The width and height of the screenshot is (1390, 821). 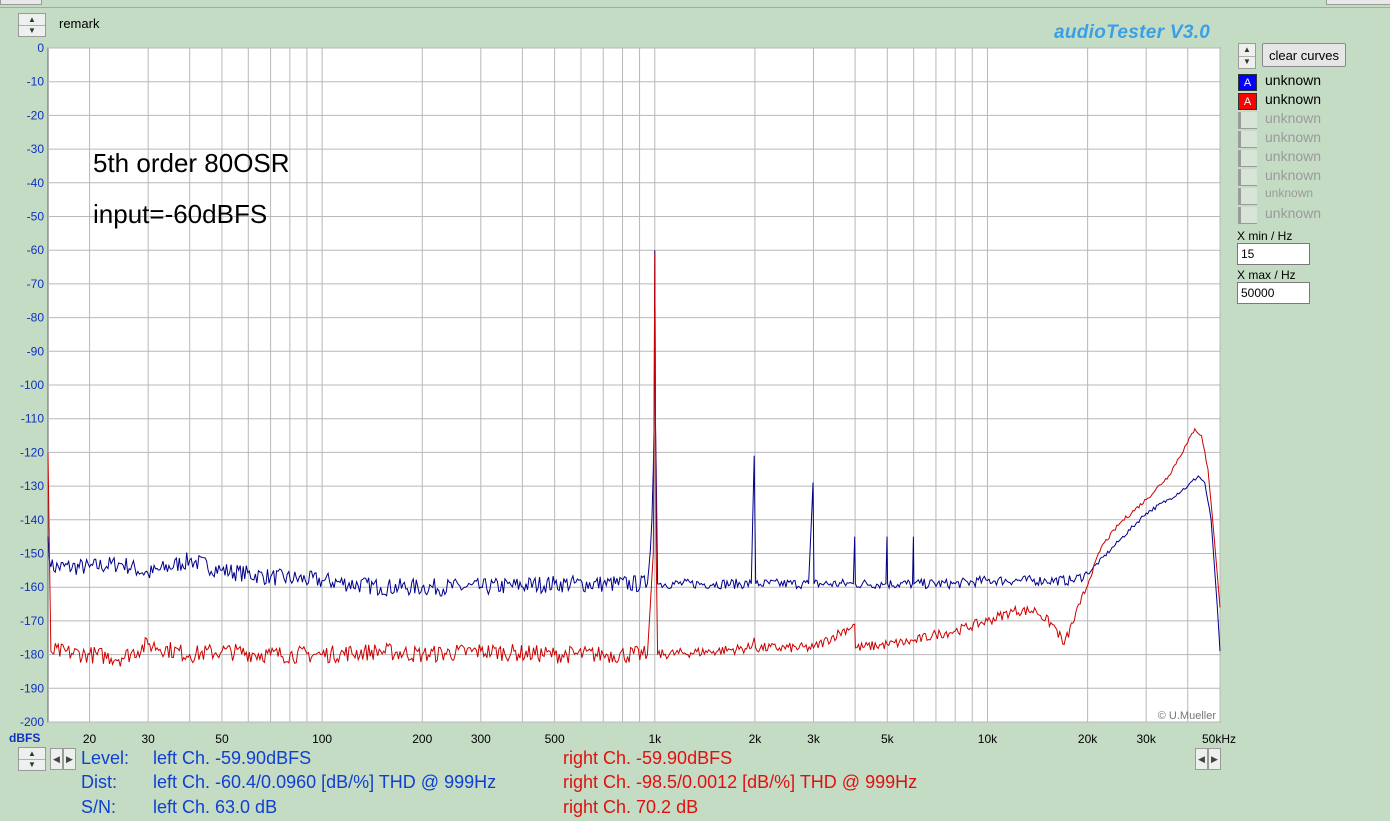 What do you see at coordinates (36, 250) in the screenshot?
I see `y-tick-label: -60` at bounding box center [36, 250].